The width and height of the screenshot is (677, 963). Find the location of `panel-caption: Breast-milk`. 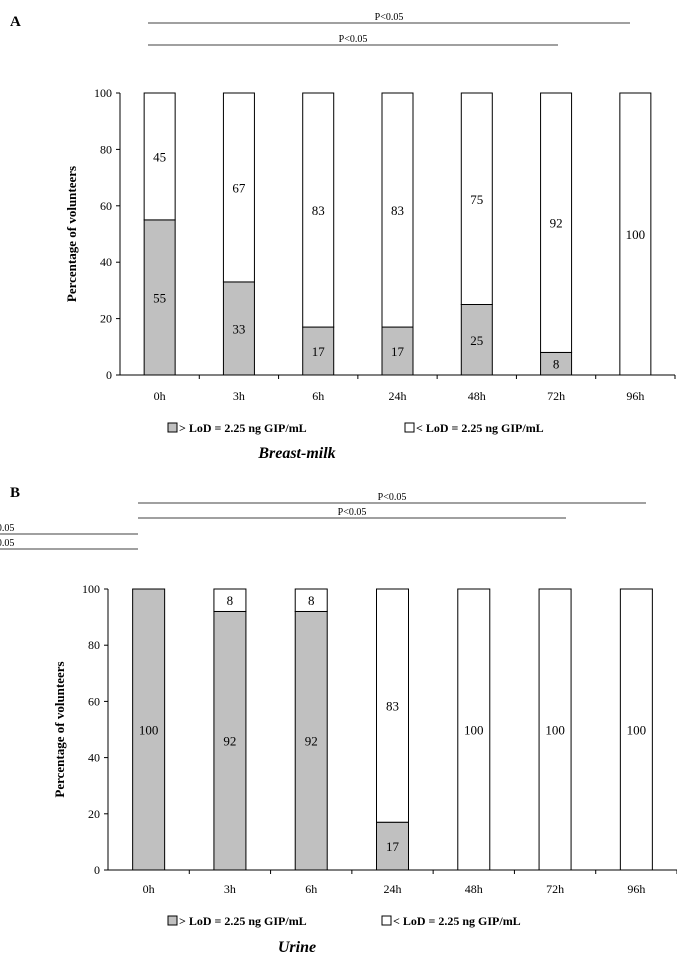

panel-caption: Breast-milk is located at coordinates (296, 453).